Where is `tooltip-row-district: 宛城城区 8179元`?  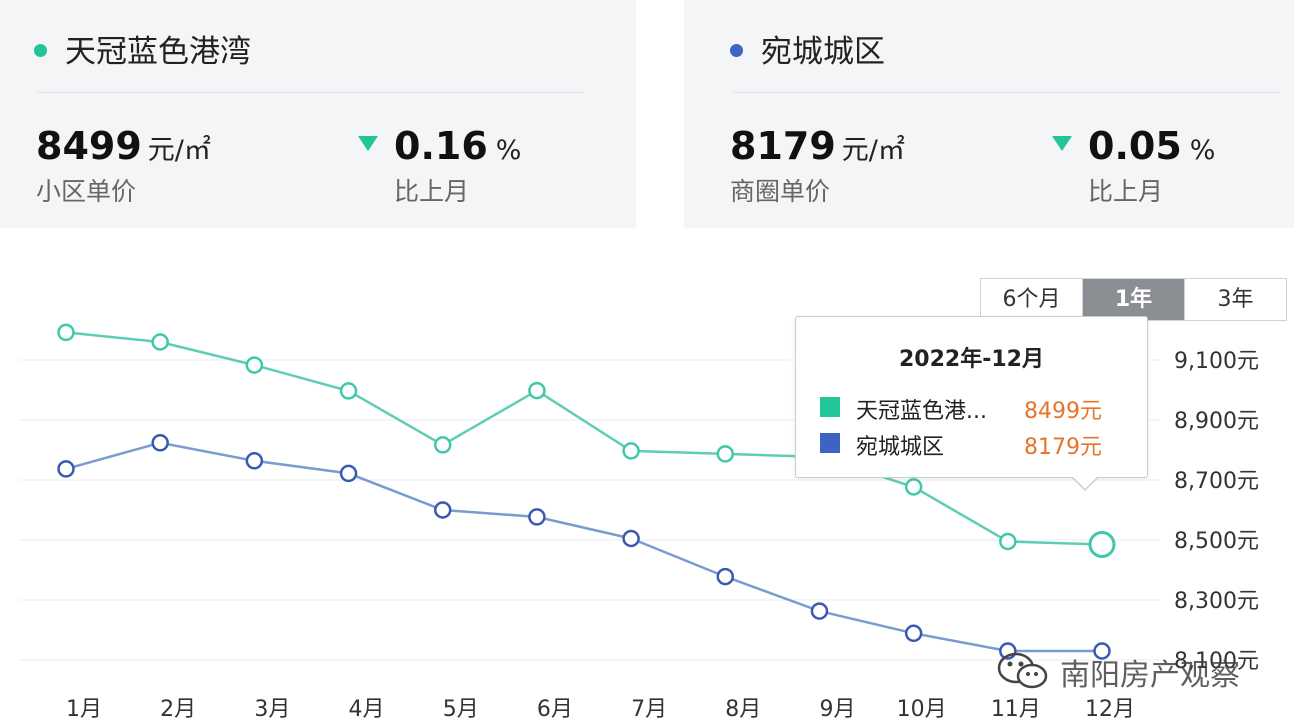 tooltip-row-district: 宛城城区 8179元 is located at coordinates (970, 444).